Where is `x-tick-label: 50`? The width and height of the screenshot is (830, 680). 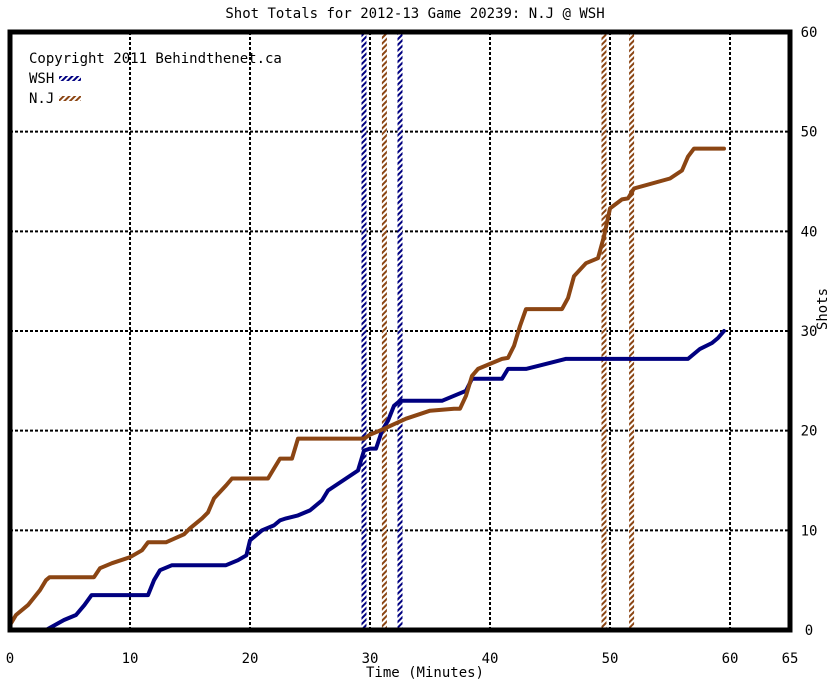 x-tick-label: 50 is located at coordinates (610, 659).